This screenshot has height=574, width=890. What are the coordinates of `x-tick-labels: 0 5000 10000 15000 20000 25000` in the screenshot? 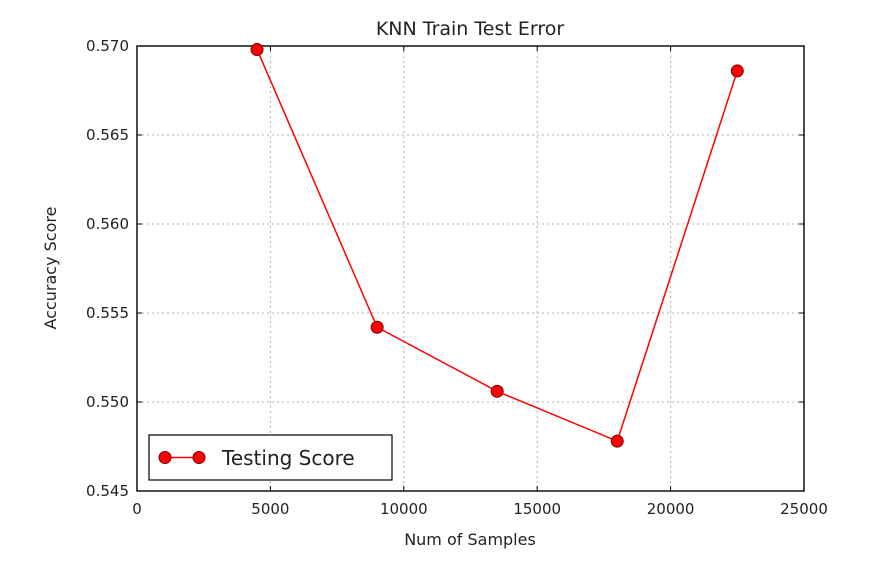 It's located at (480, 509).